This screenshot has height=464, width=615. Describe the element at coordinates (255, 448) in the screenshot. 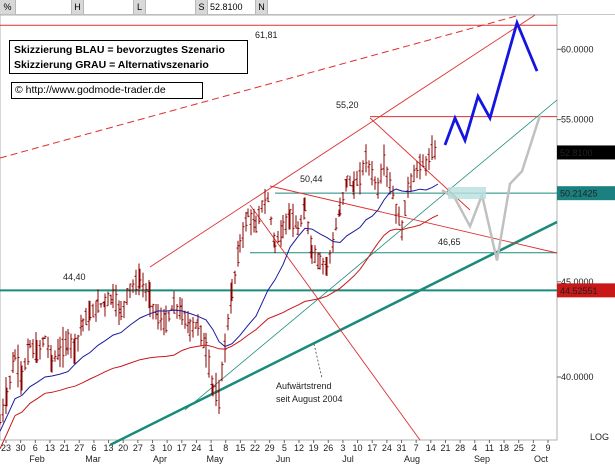

I see `x-tick-label: 22` at that location.